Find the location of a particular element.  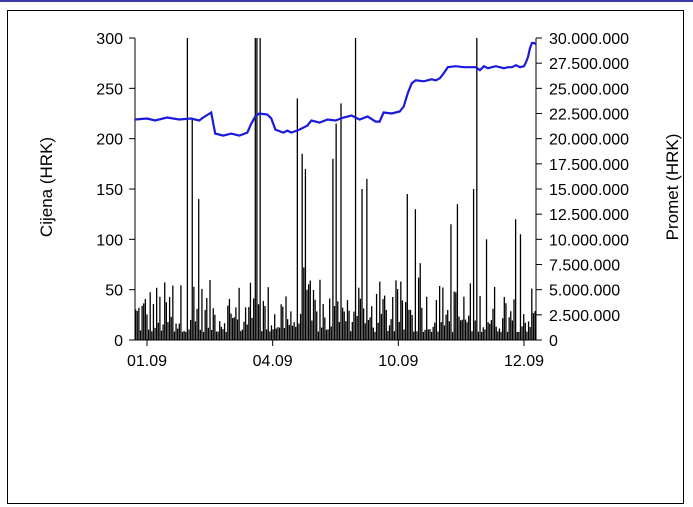

right-tick-label: 25.000.000 is located at coordinates (589, 89).